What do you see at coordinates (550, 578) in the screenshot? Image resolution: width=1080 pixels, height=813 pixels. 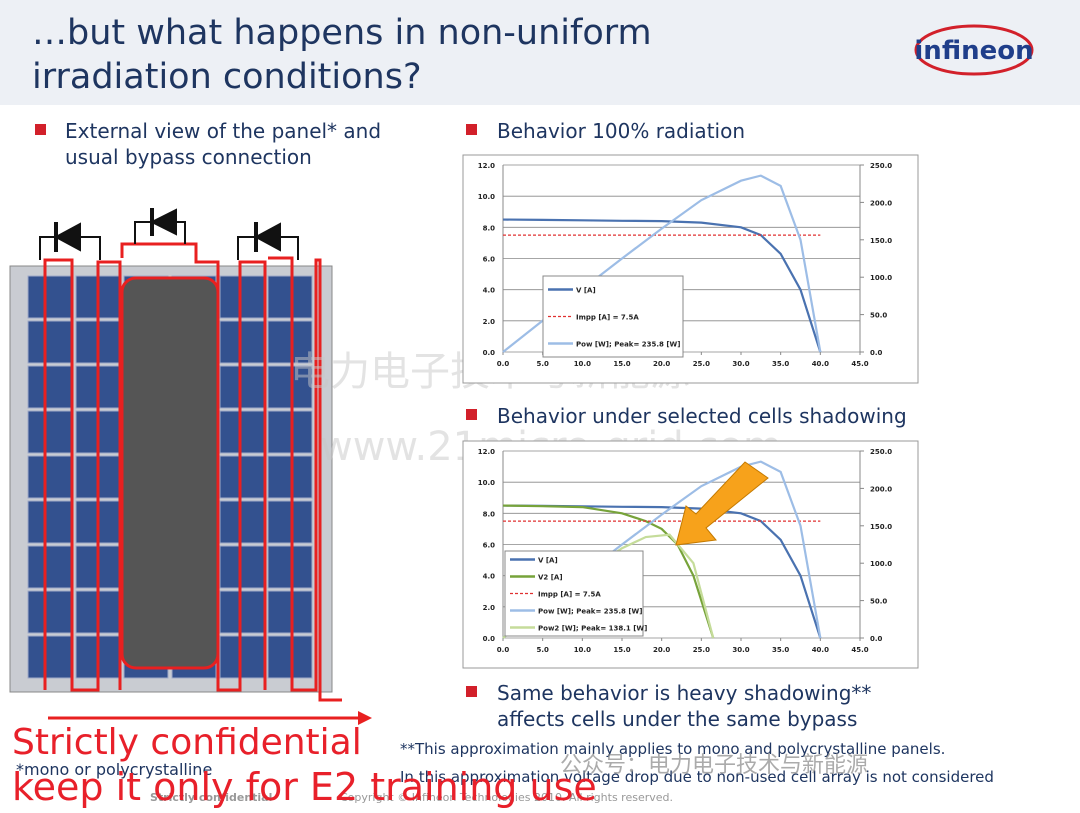 I see `legend-label: V2 [A]` at bounding box center [550, 578].